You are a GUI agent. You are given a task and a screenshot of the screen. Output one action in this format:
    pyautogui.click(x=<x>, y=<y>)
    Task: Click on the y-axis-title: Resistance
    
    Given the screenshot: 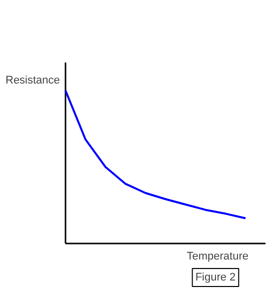 What is the action you would take?
    pyautogui.click(x=33, y=80)
    